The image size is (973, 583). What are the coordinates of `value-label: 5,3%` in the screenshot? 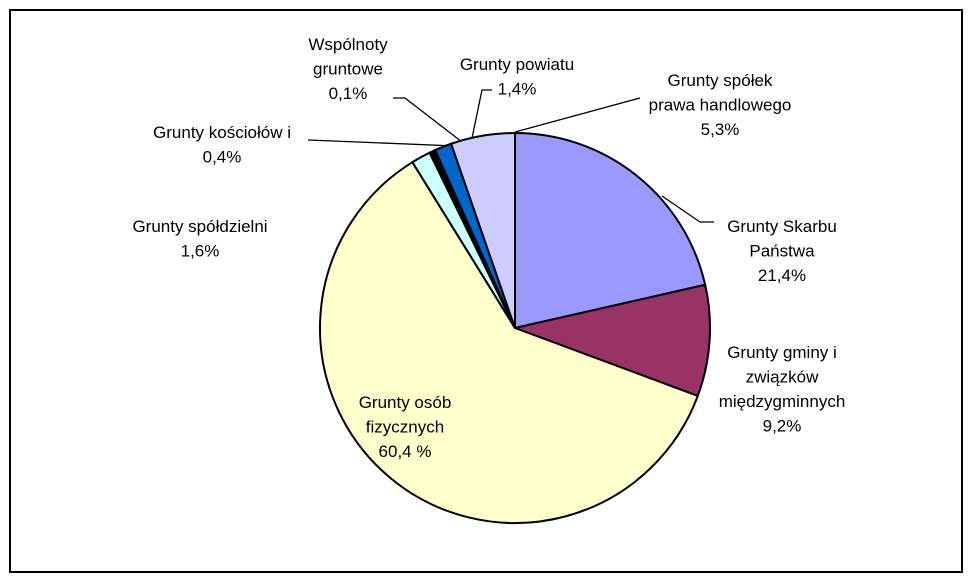 It's located at (720, 129).